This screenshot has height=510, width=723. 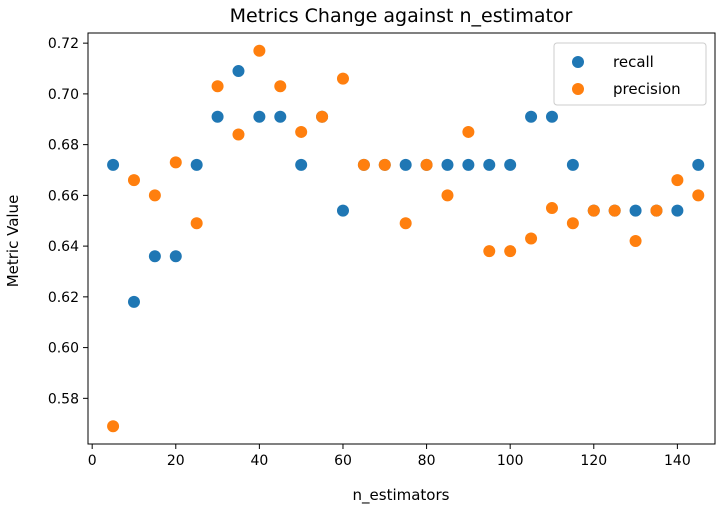 I want to click on x-axis-label: n_estimators, so click(x=401, y=495).